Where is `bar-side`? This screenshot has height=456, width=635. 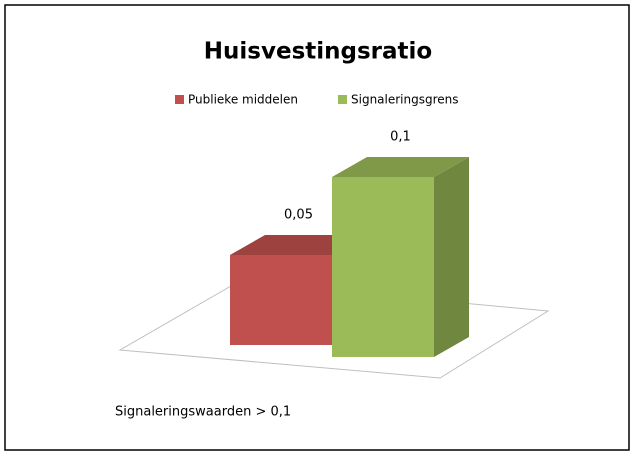 bar-side is located at coordinates (451, 257).